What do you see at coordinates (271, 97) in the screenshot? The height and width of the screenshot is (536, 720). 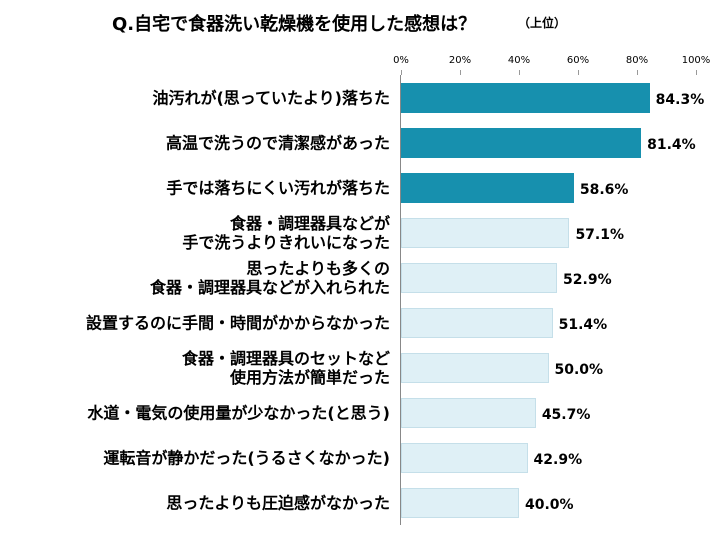 I see `category-label: 油汚れが(思っていたより)落ちた` at bounding box center [271, 97].